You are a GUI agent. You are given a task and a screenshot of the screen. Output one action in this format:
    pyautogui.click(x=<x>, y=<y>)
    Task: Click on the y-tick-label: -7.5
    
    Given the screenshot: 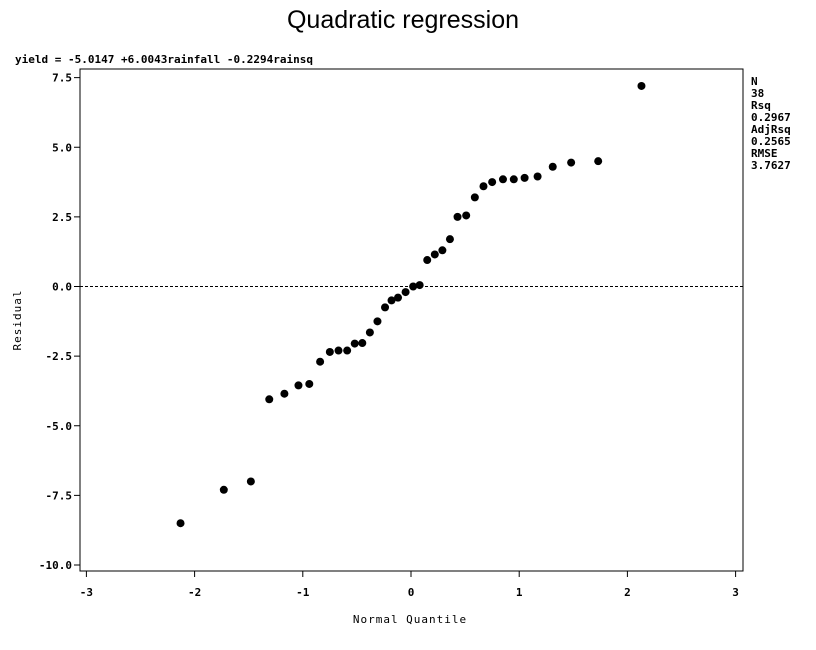 What is the action you would take?
    pyautogui.click(x=59, y=495)
    